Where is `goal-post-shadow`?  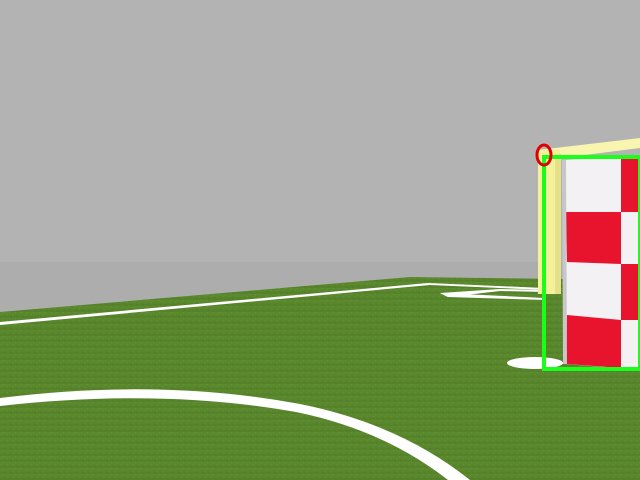
goal-post-shadow is located at coordinates (558, 224).